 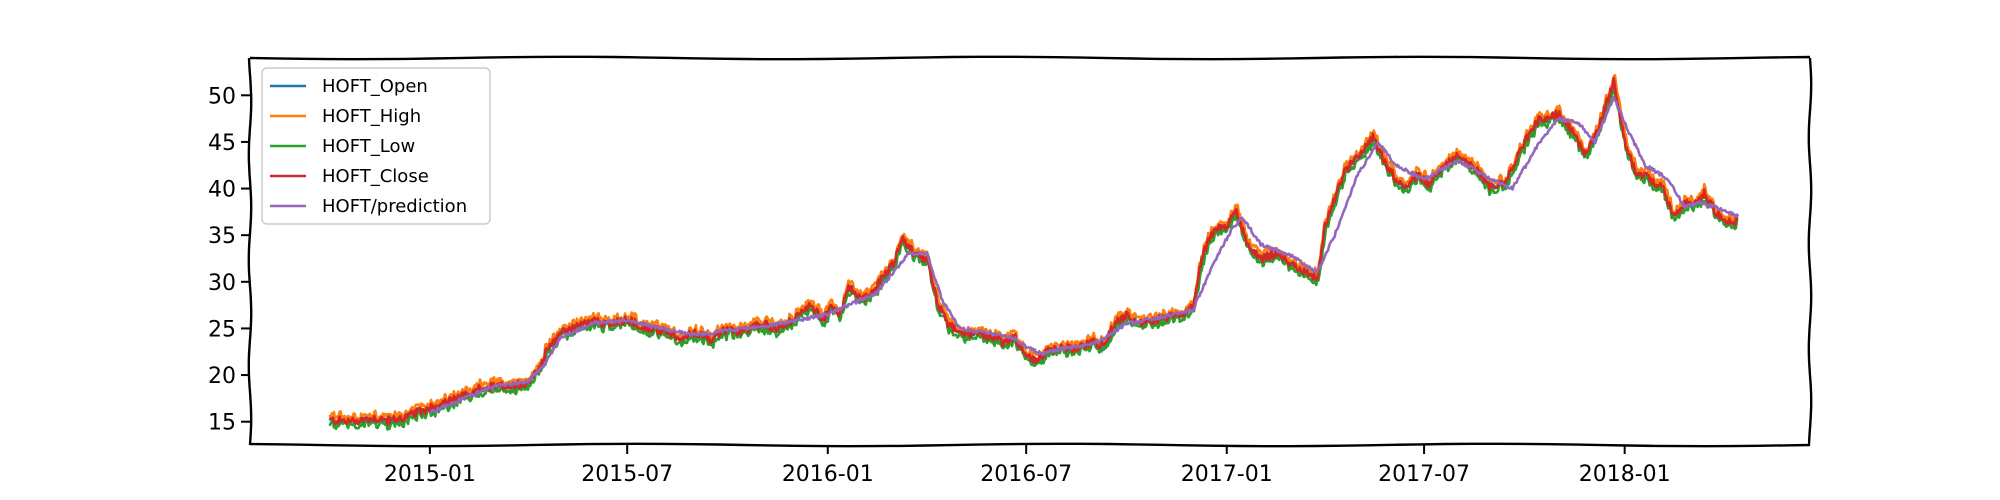 I want to click on x-tick-label: 2015-01, so click(x=430, y=474).